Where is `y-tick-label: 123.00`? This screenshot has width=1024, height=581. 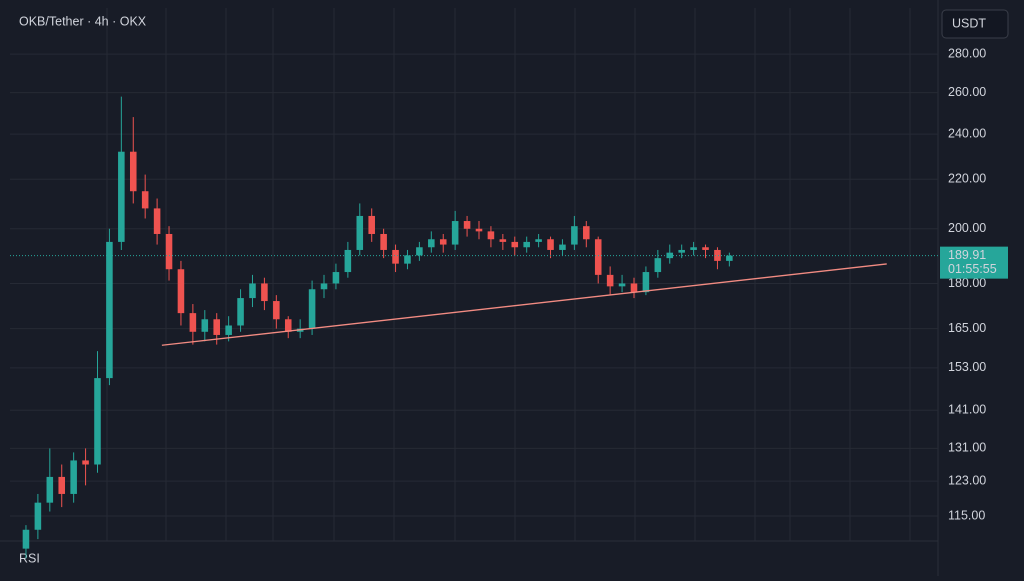 y-tick-label: 123.00 is located at coordinates (967, 480).